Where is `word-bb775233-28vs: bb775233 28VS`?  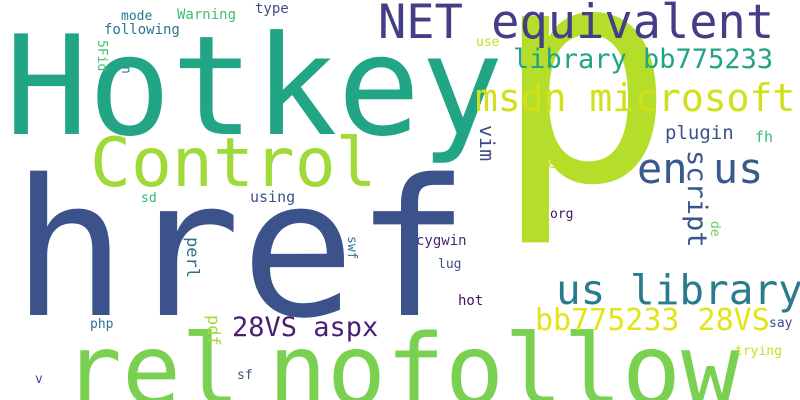 word-bb775233-28vs: bb775233 28VS is located at coordinates (652, 320).